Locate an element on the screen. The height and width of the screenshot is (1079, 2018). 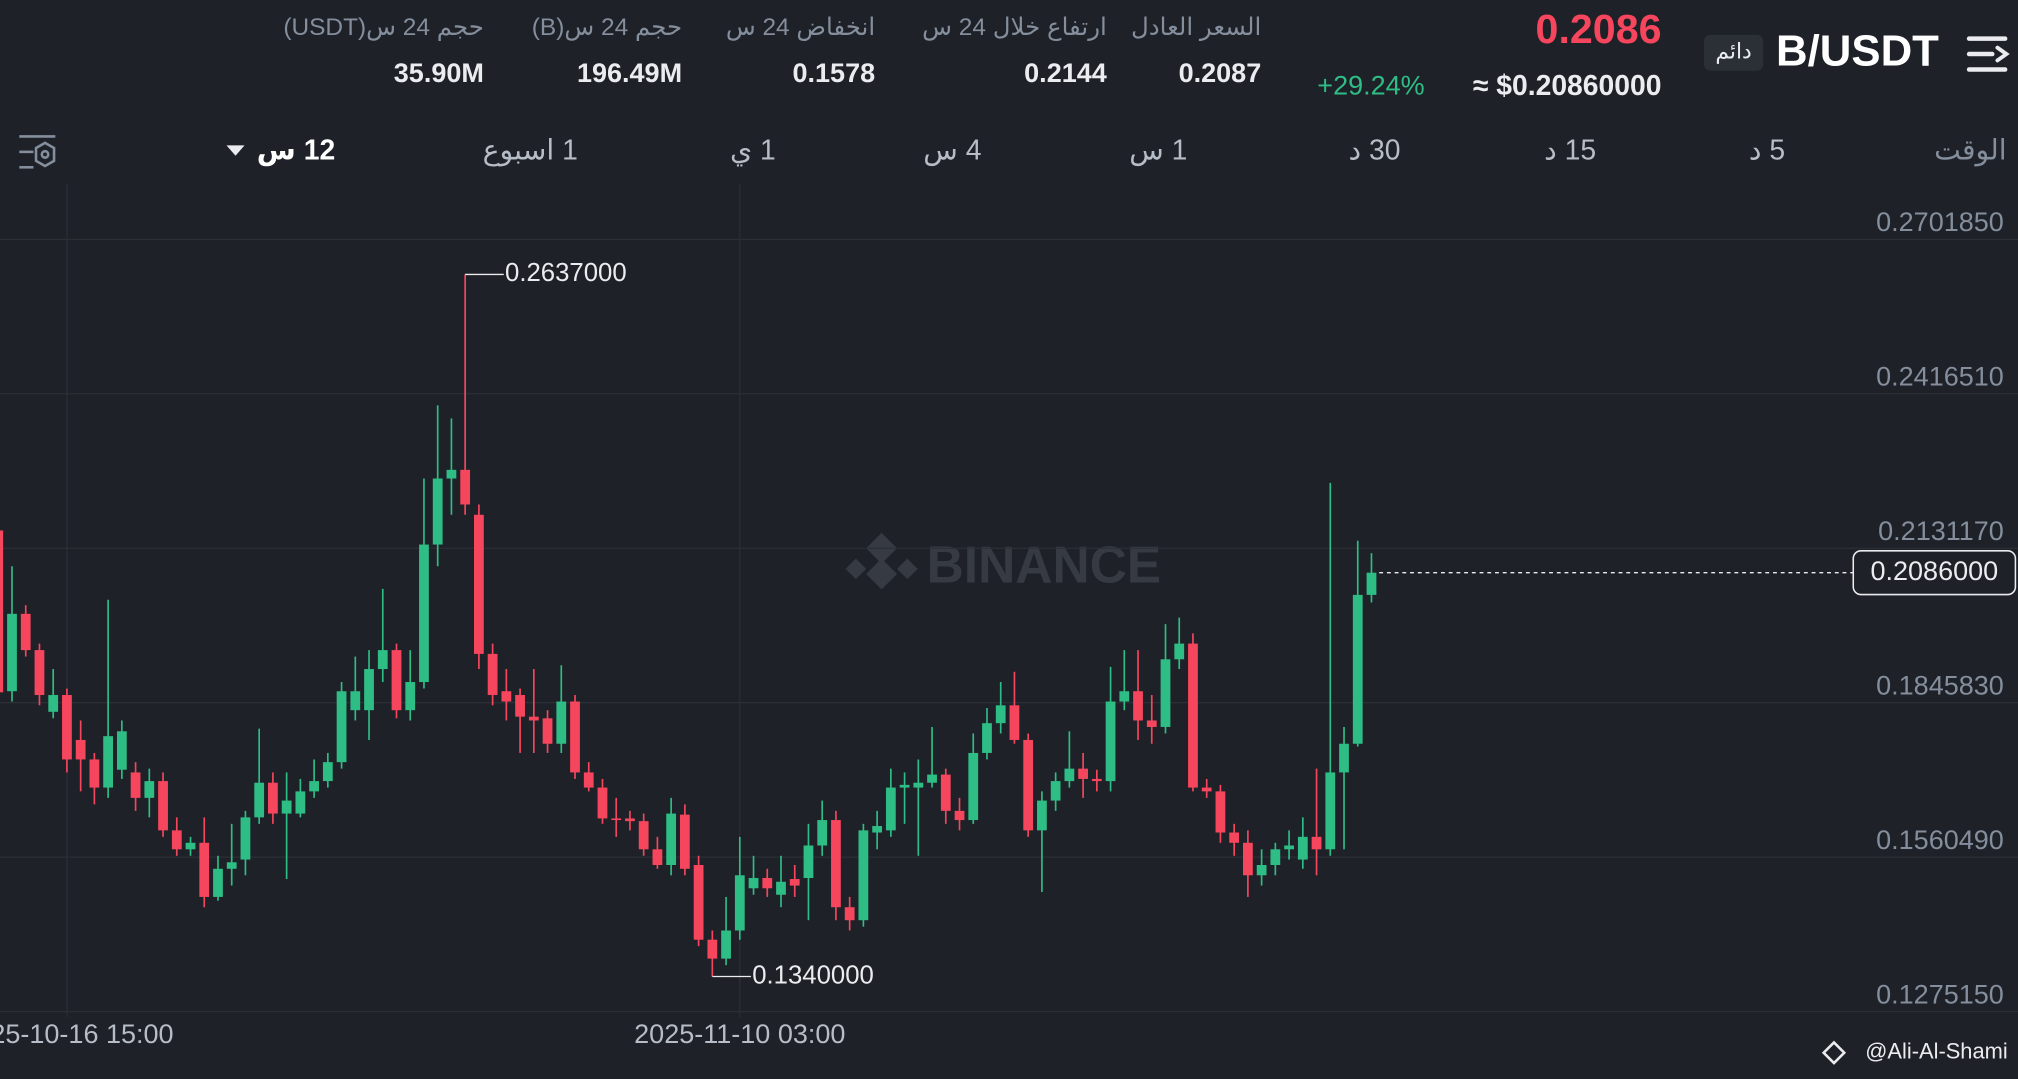
stat-value: 196.49M is located at coordinates (629, 73).